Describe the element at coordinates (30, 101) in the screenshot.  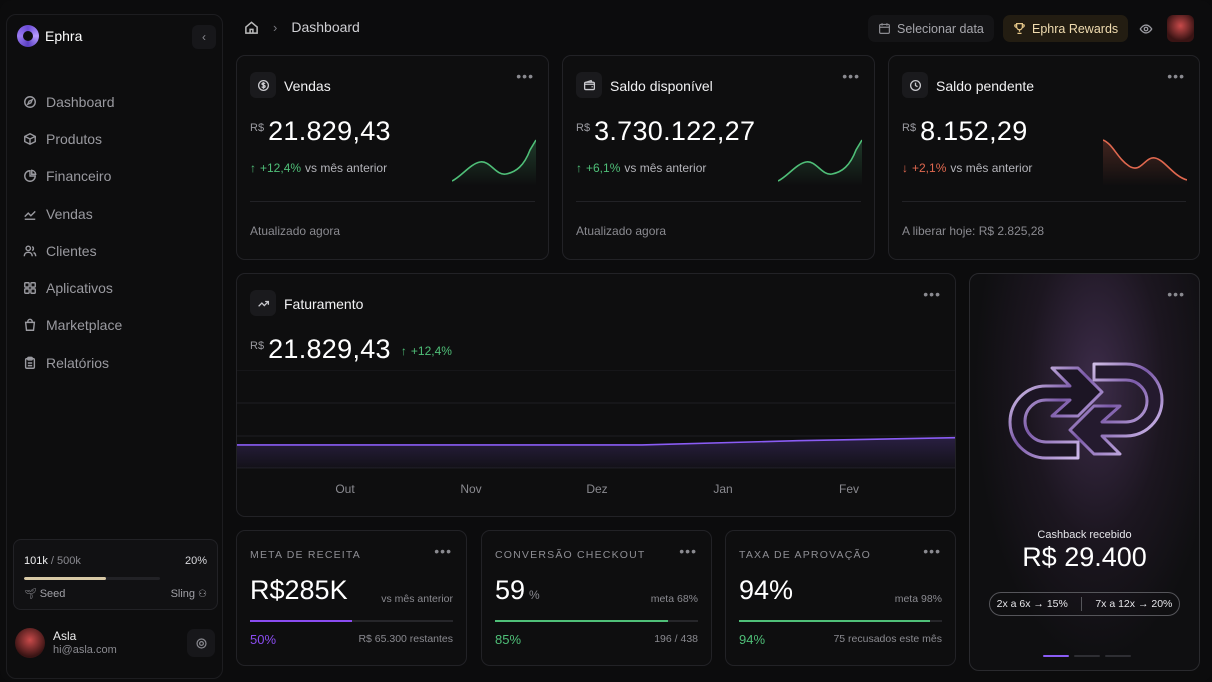
I see `compass-icon` at that location.